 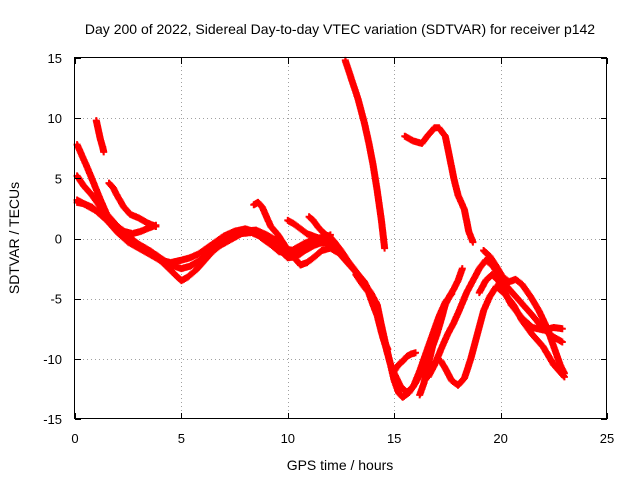 I want to click on y-axis-label: SDTVAR / TECUs, so click(x=14, y=238).